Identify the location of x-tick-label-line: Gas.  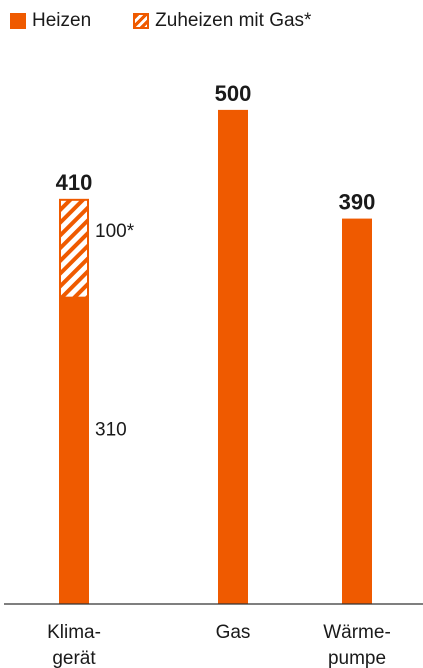
(233, 632).